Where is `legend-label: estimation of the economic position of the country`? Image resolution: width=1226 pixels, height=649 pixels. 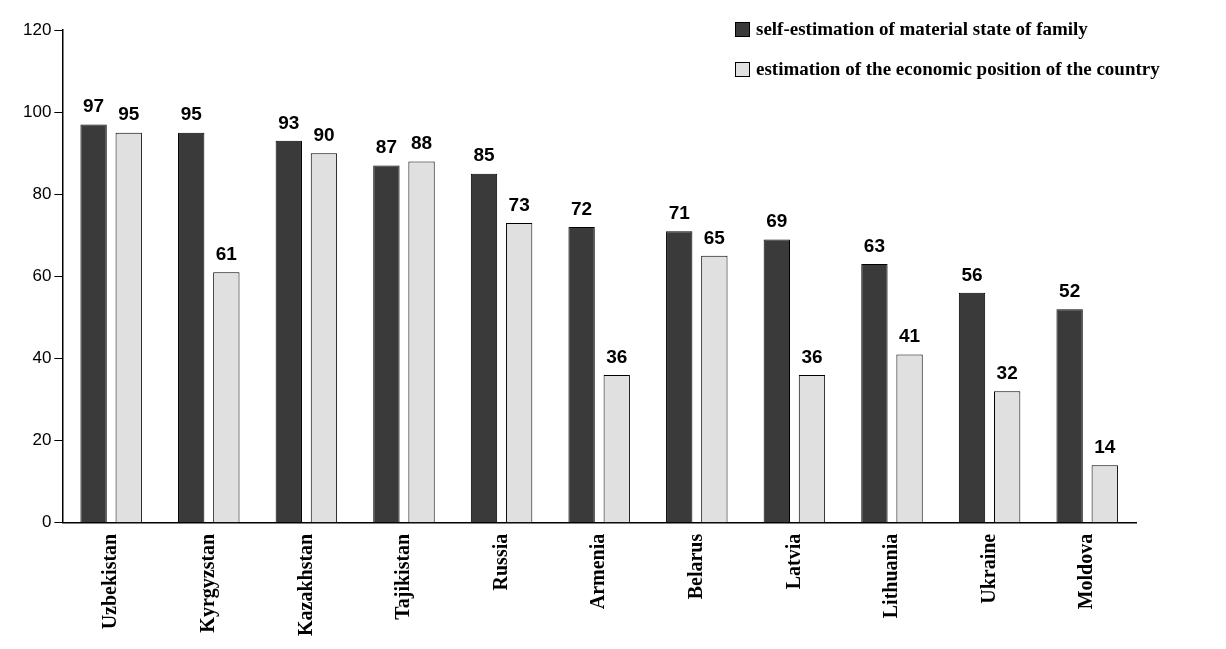 legend-label: estimation of the economic position of the country is located at coordinates (958, 69).